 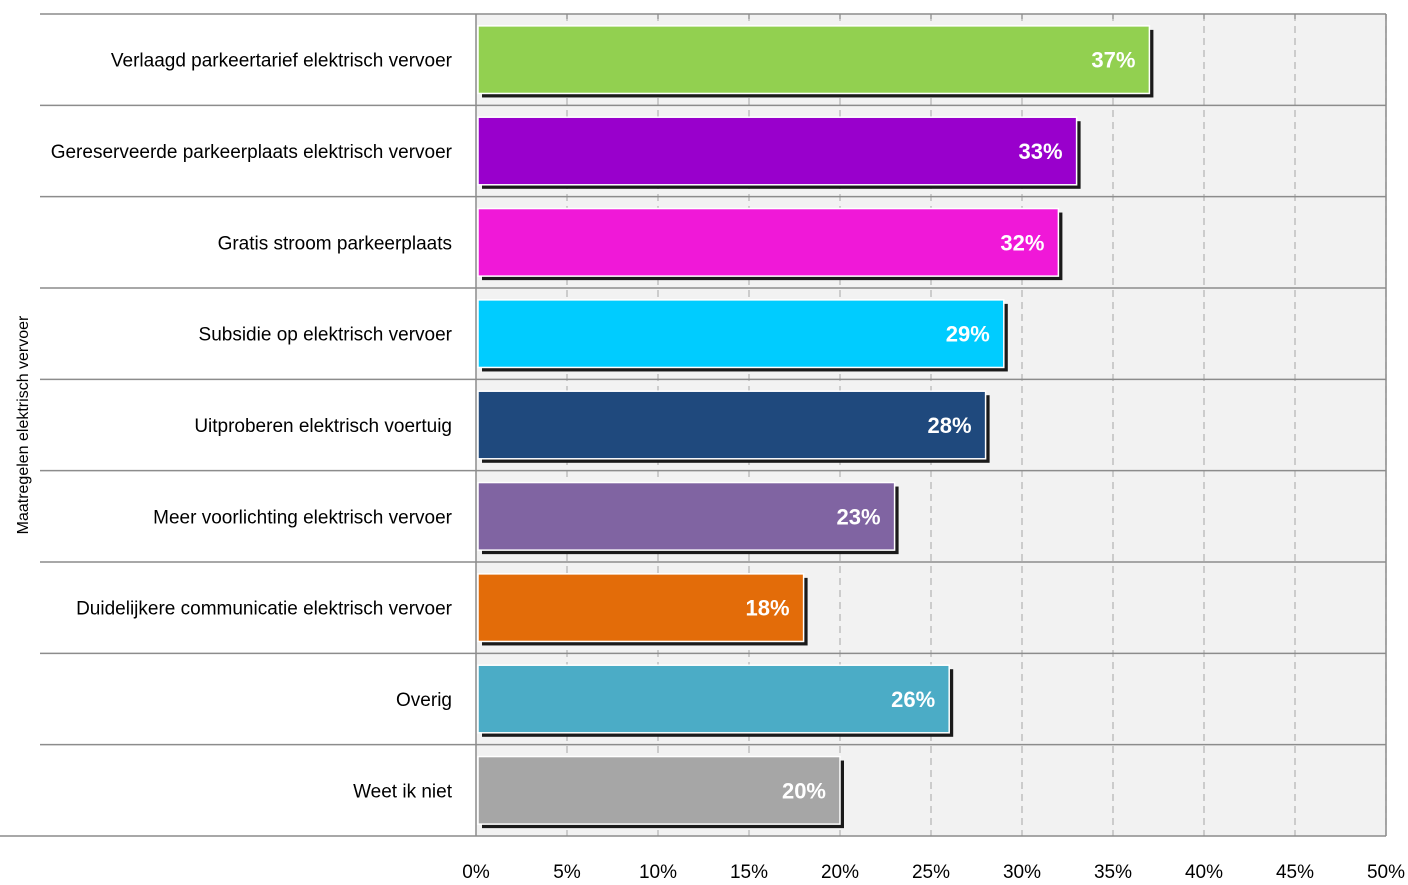 I want to click on x-tick-label: 50%, so click(x=1386, y=872).